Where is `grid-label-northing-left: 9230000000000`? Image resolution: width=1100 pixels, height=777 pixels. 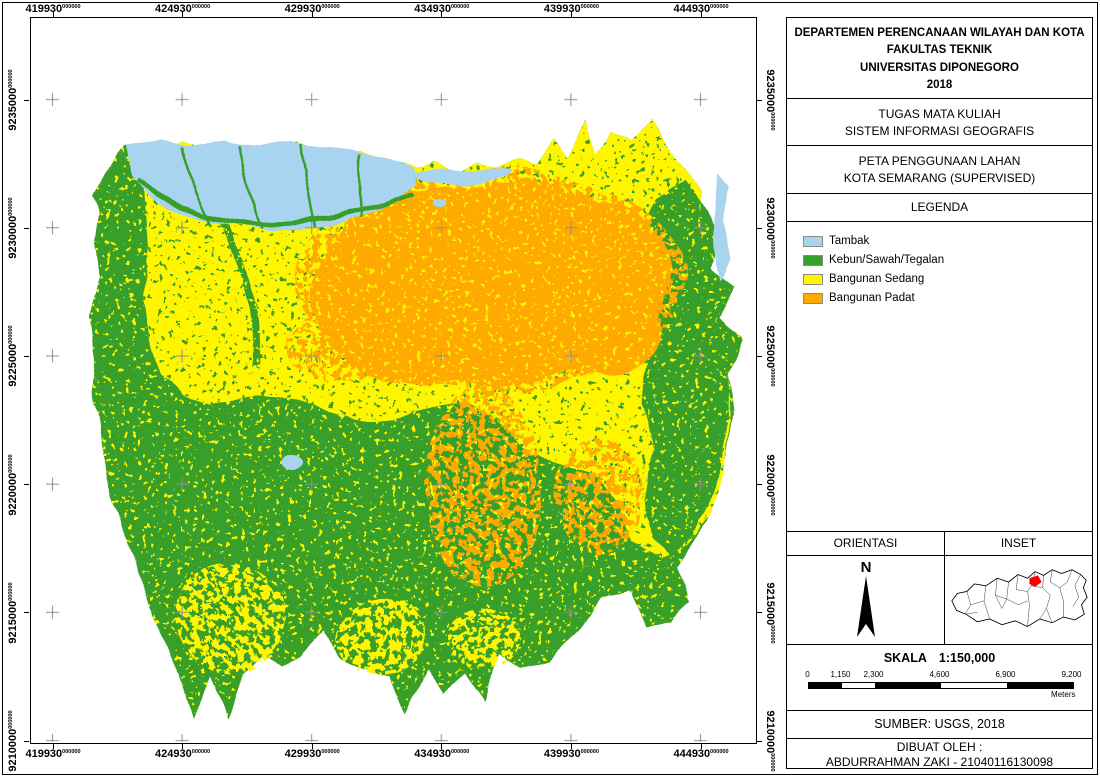
grid-label-northing-left: 9230000000000 is located at coordinates (13, 228).